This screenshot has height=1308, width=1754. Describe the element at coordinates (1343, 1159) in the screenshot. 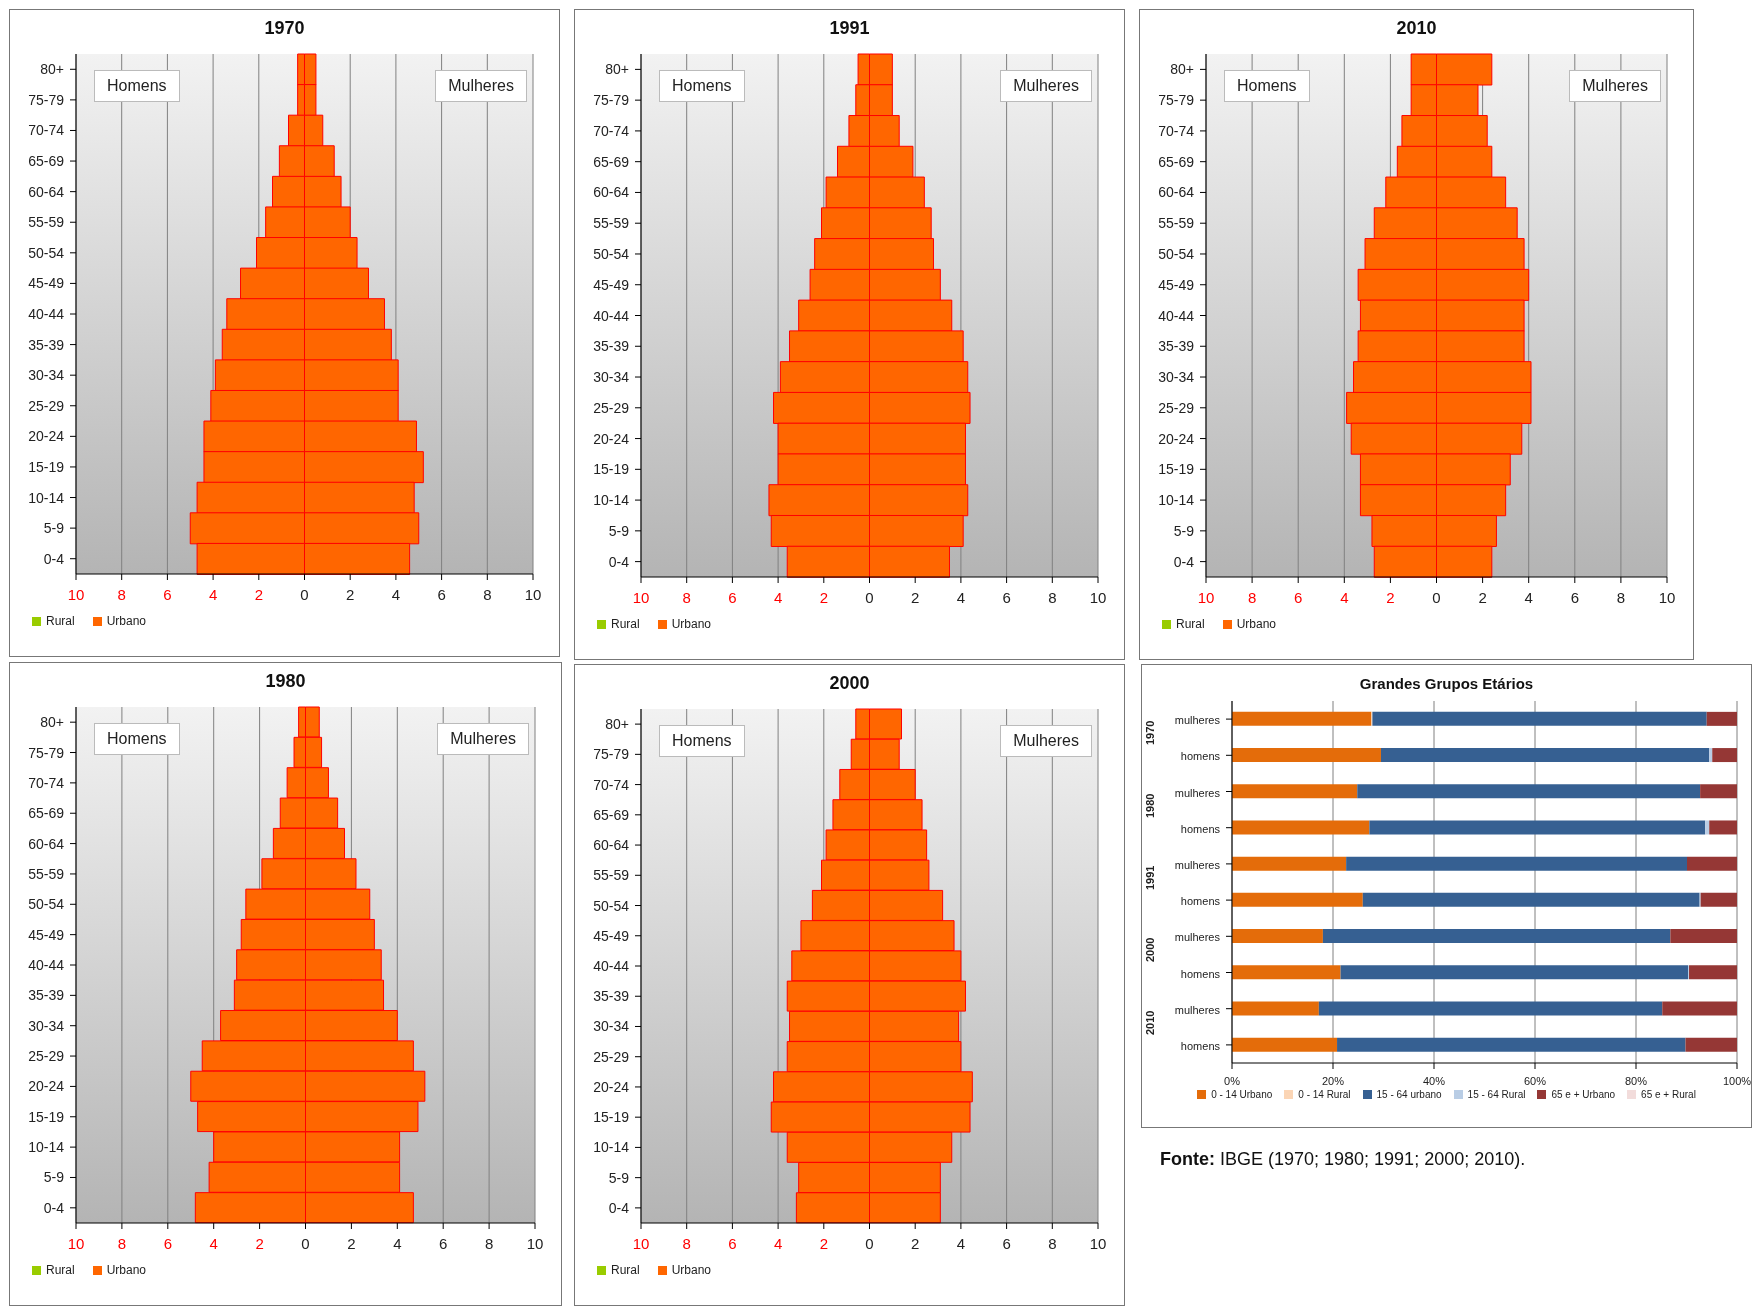

I see `source-note: Fonte: IBGE (1970; 1980; 1991; 2000; 2010).` at that location.